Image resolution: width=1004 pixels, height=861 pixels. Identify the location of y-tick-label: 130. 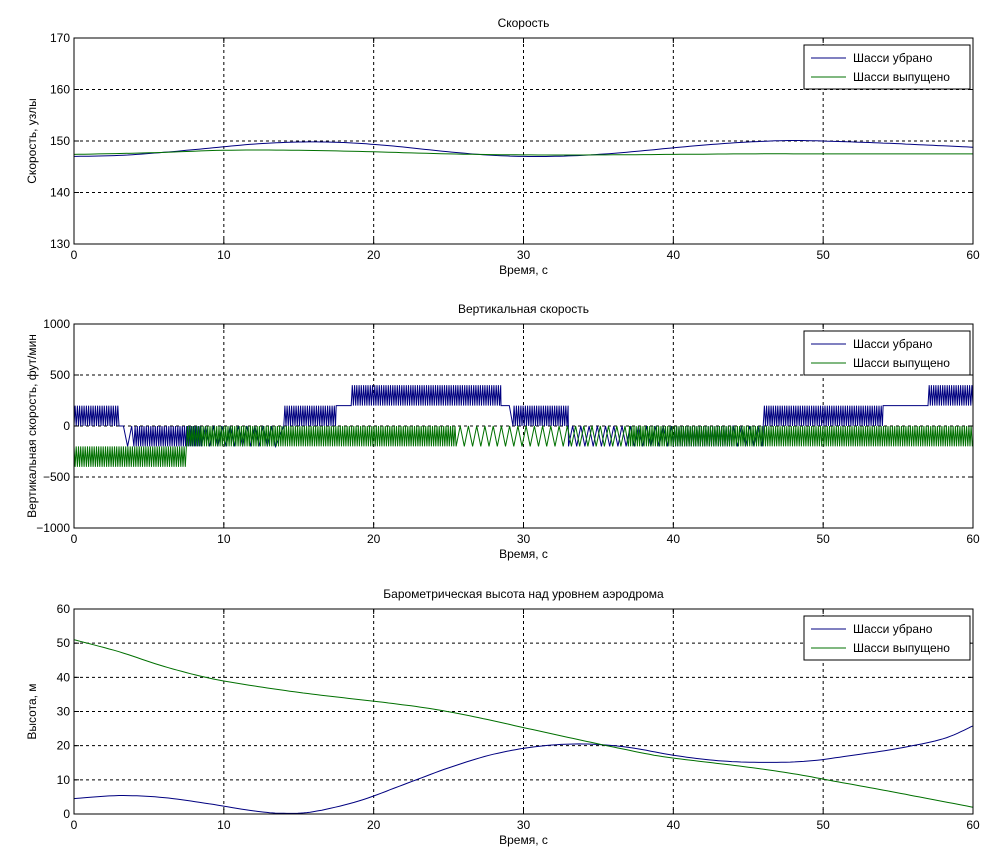
(60, 244).